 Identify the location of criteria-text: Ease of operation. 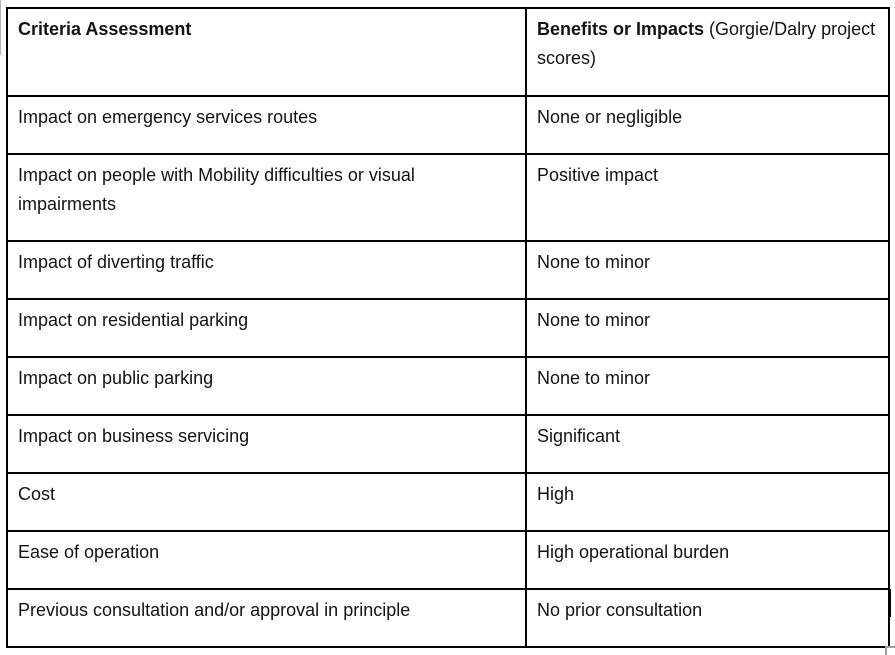
(89, 552).